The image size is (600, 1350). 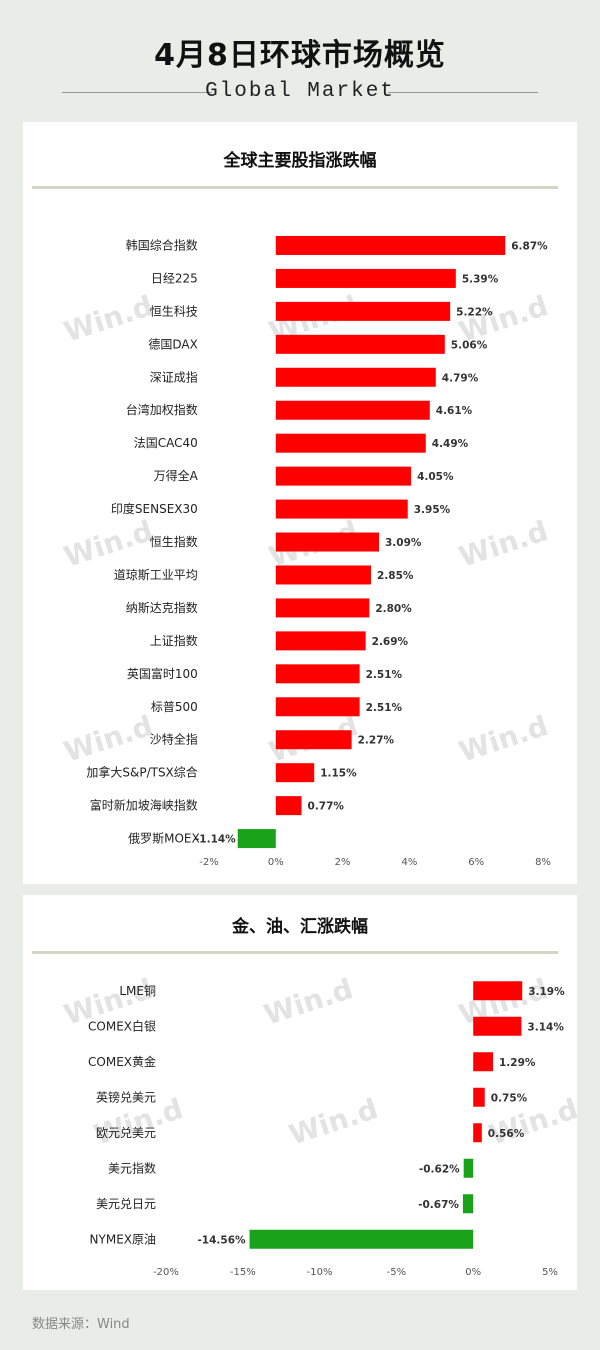 What do you see at coordinates (166, 1272) in the screenshot?
I see `commodity-tick-label: -20%` at bounding box center [166, 1272].